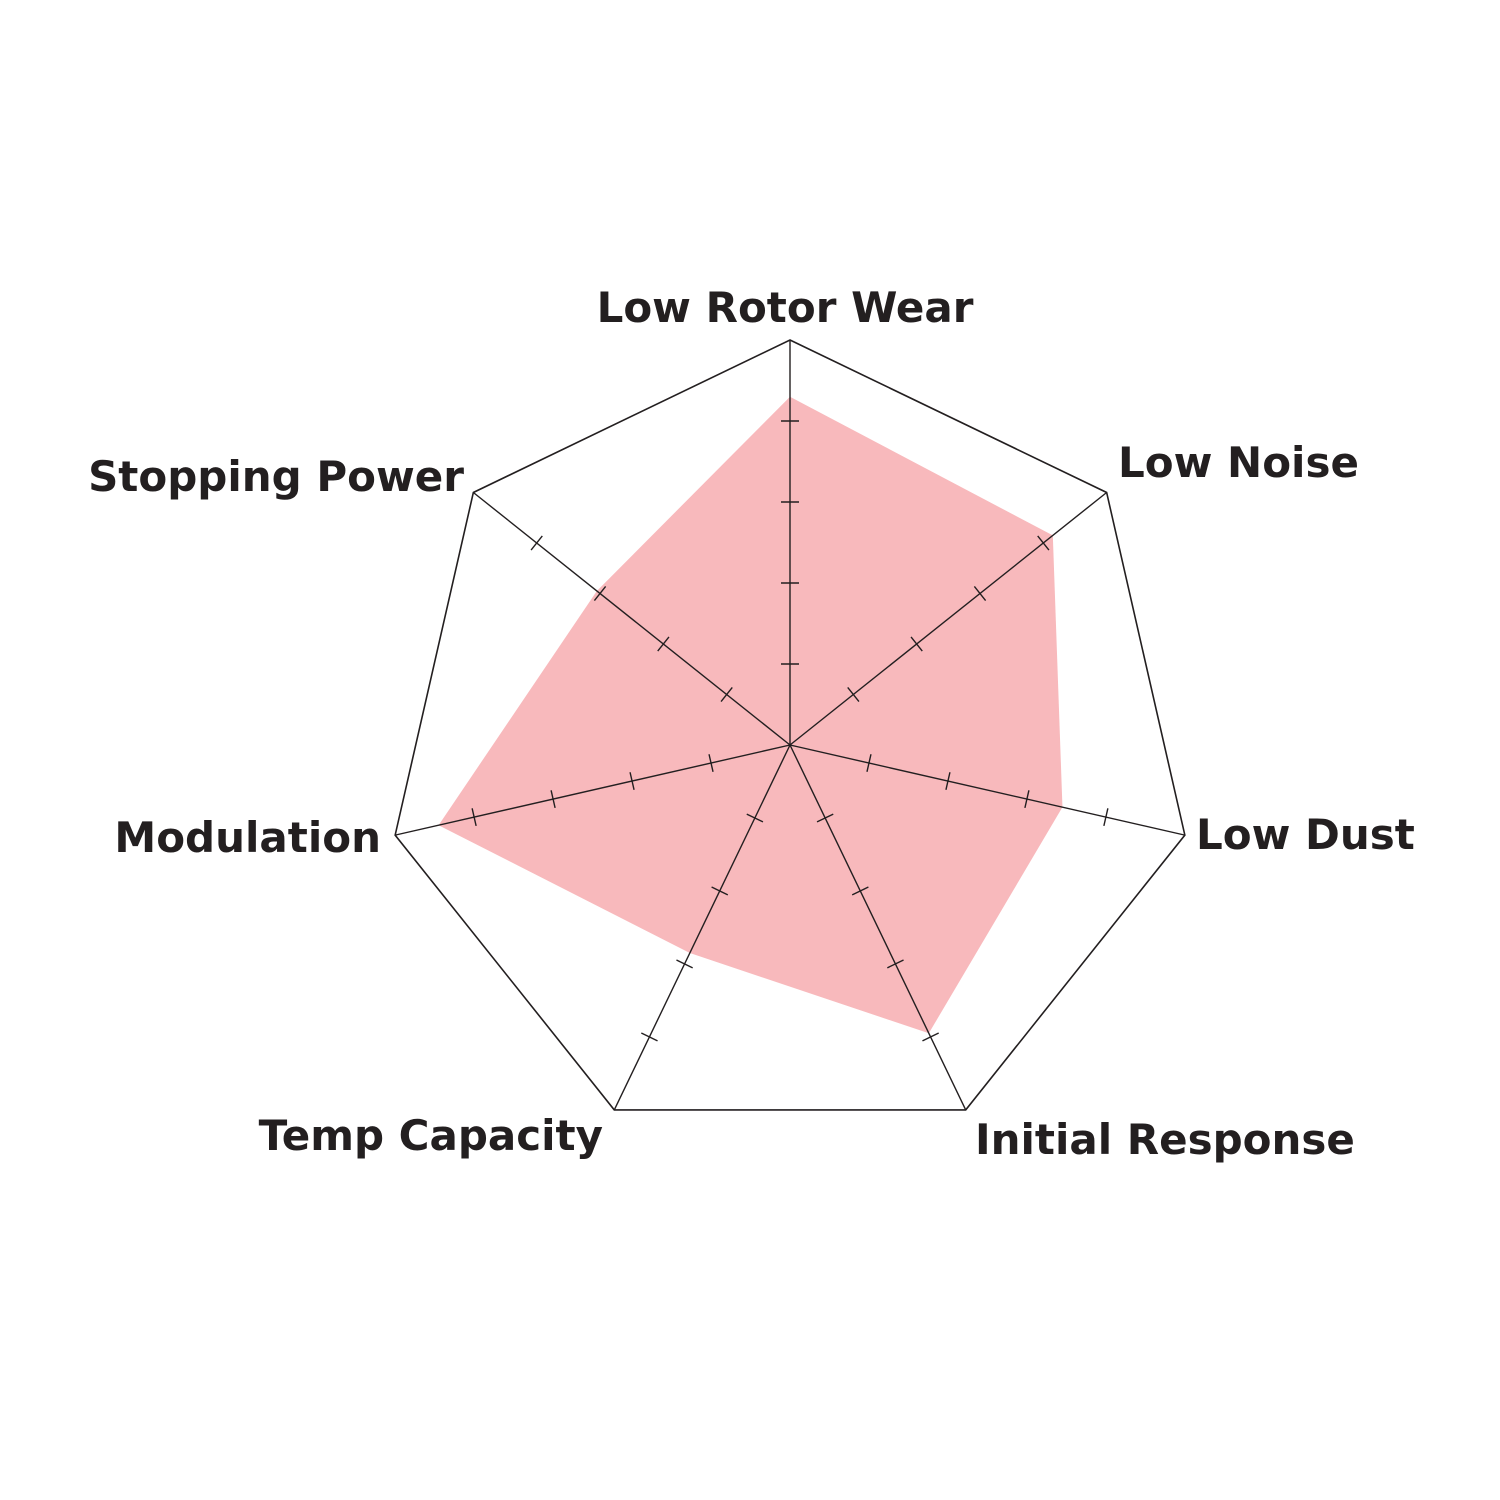 The height and width of the screenshot is (1500, 1500). What do you see at coordinates (785, 307) in the screenshot?
I see `axis-label-low-rotor-wear: Low Rotor Wear` at bounding box center [785, 307].